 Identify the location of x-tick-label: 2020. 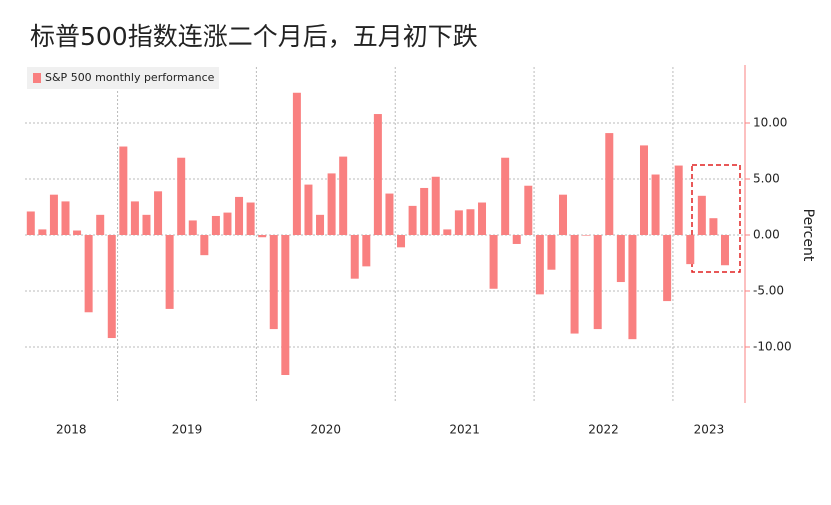
(326, 430).